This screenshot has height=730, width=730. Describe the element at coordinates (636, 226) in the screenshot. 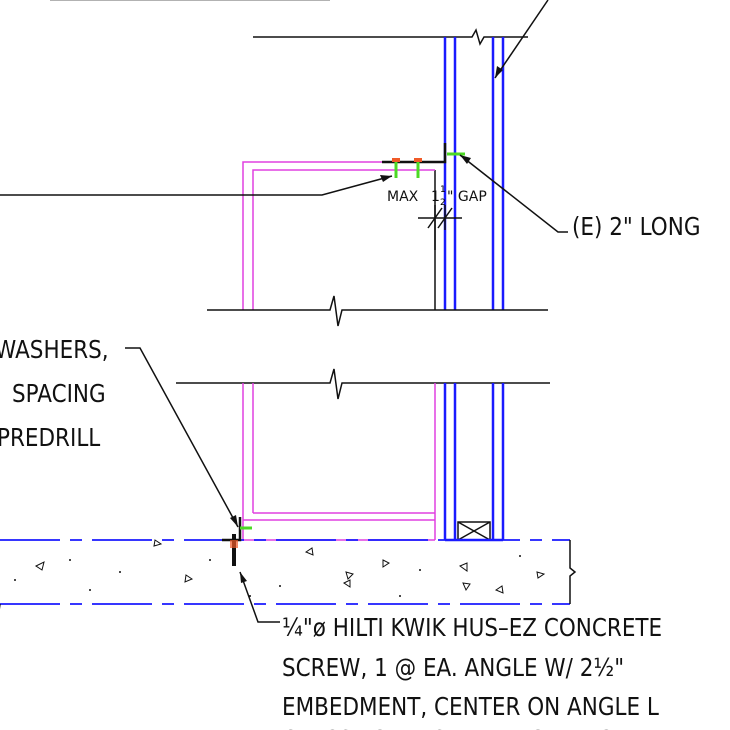

I see `connector-label: (E) 2" LONG` at that location.